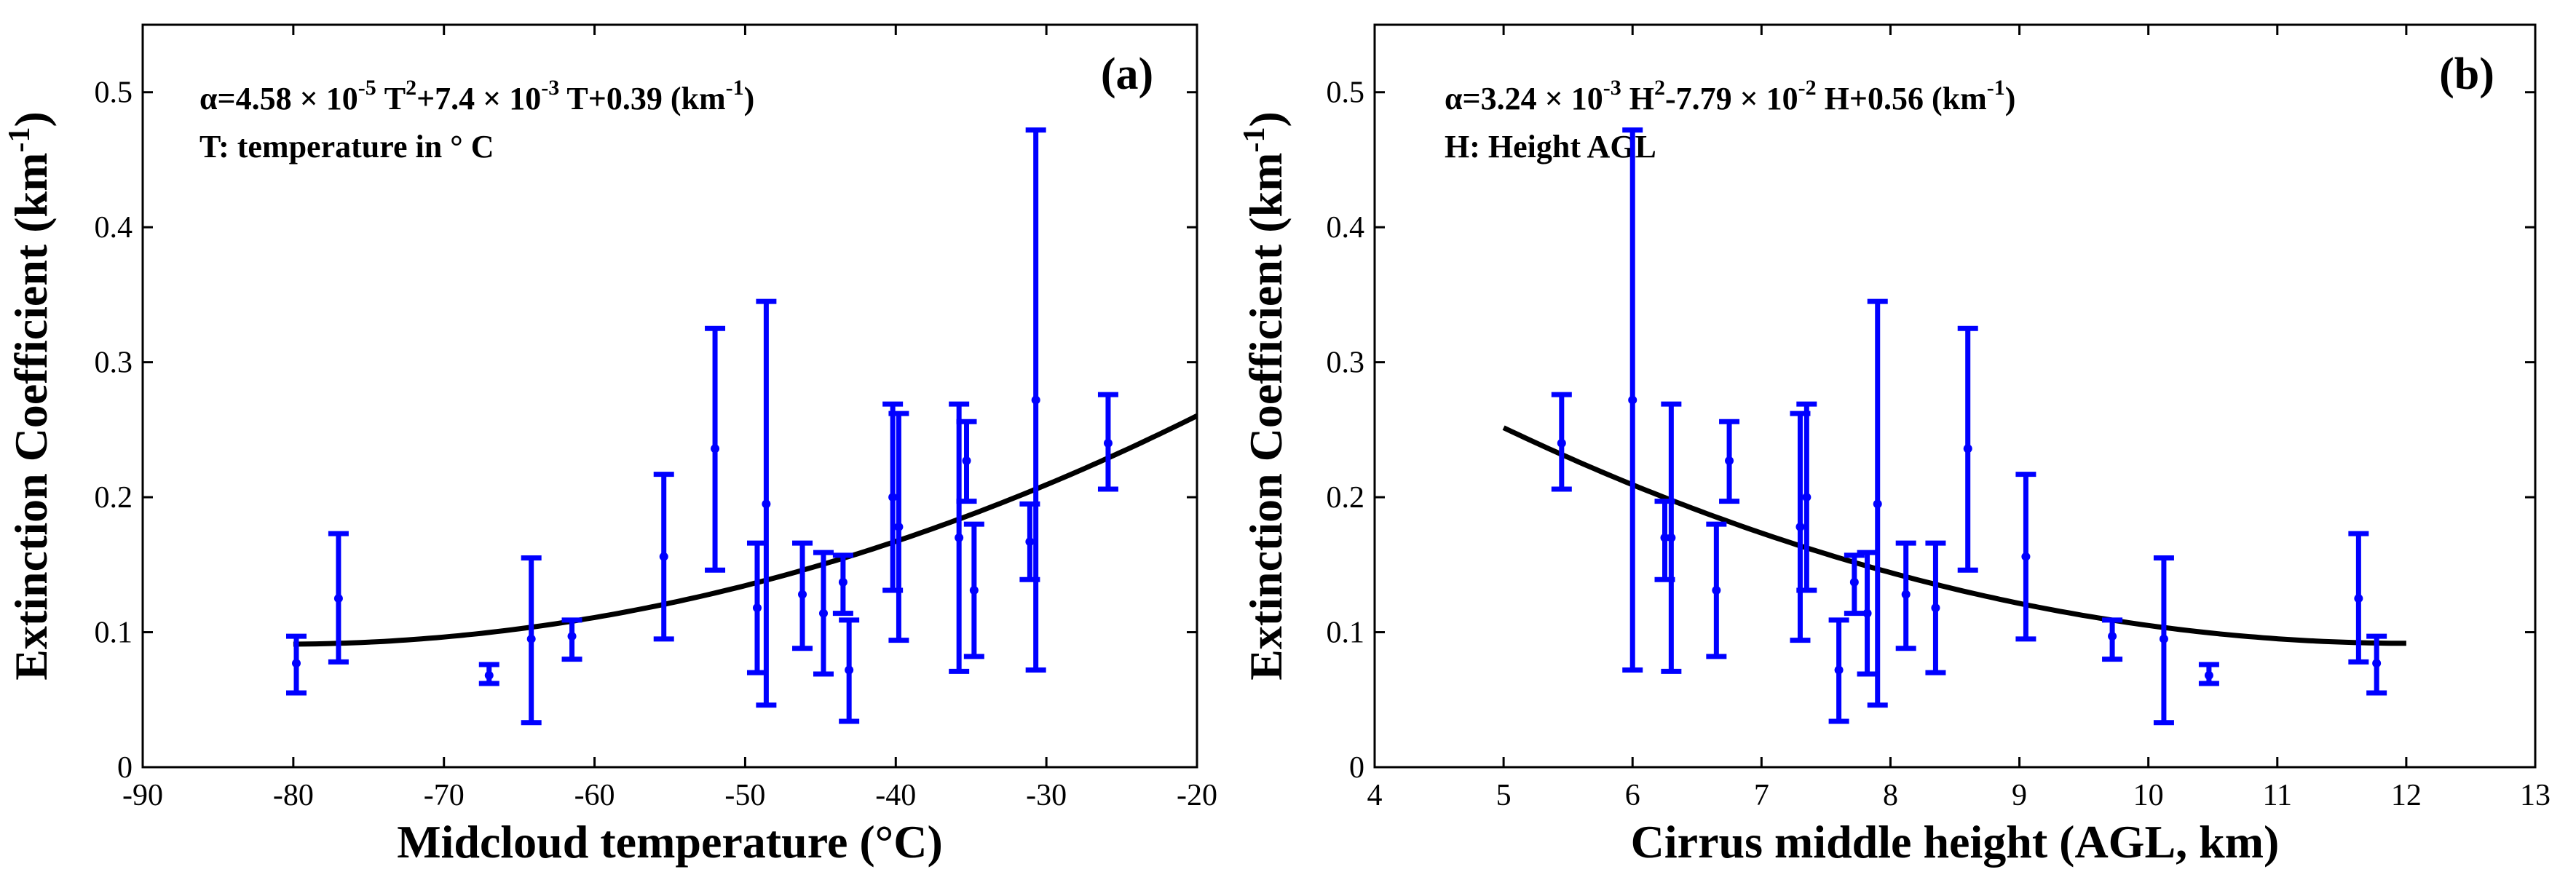 Image resolution: width=2576 pixels, height=880 pixels. Describe the element at coordinates (1808, 88) in the screenshot. I see `fit-equation-superscript: -2` at that location.